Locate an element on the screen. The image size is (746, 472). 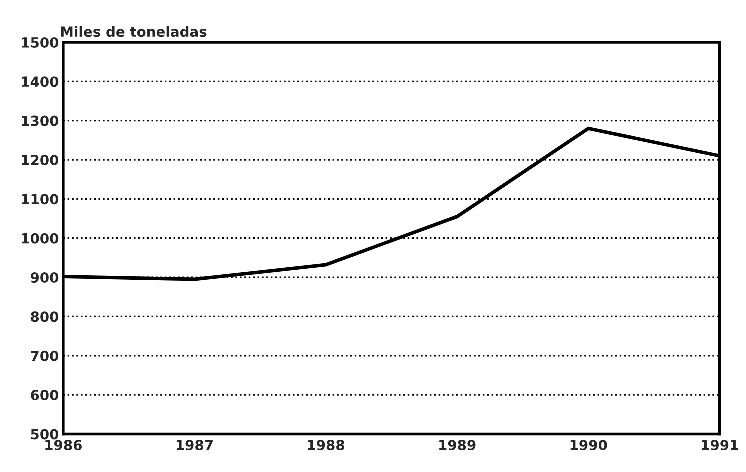
y-tick-label: 500 is located at coordinates (45, 434).